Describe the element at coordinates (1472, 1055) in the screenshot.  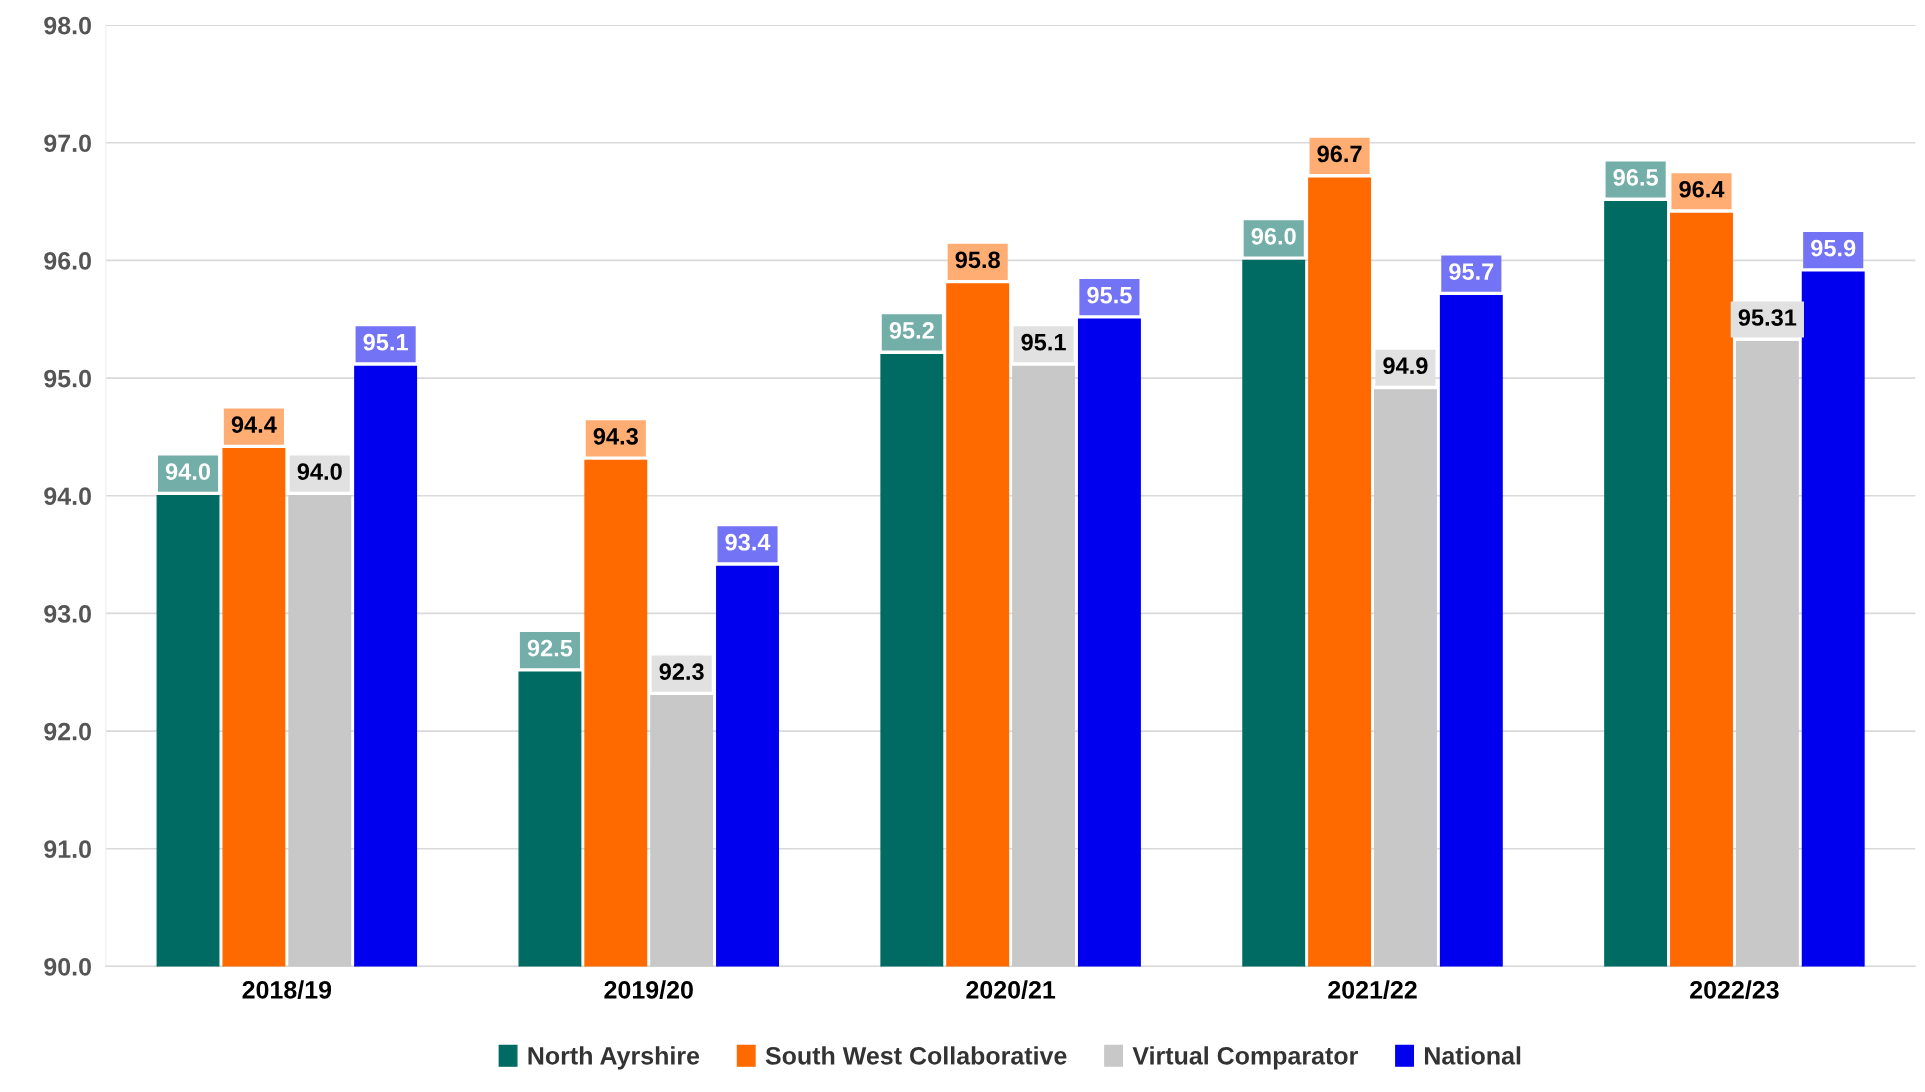
I see `legend-label: National` at that location.